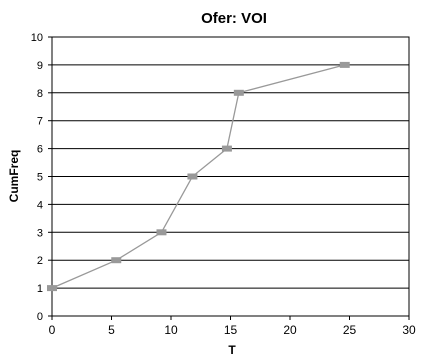 Image resolution: width=421 pixels, height=357 pixels. I want to click on y-tick-label: 8, so click(40, 94).